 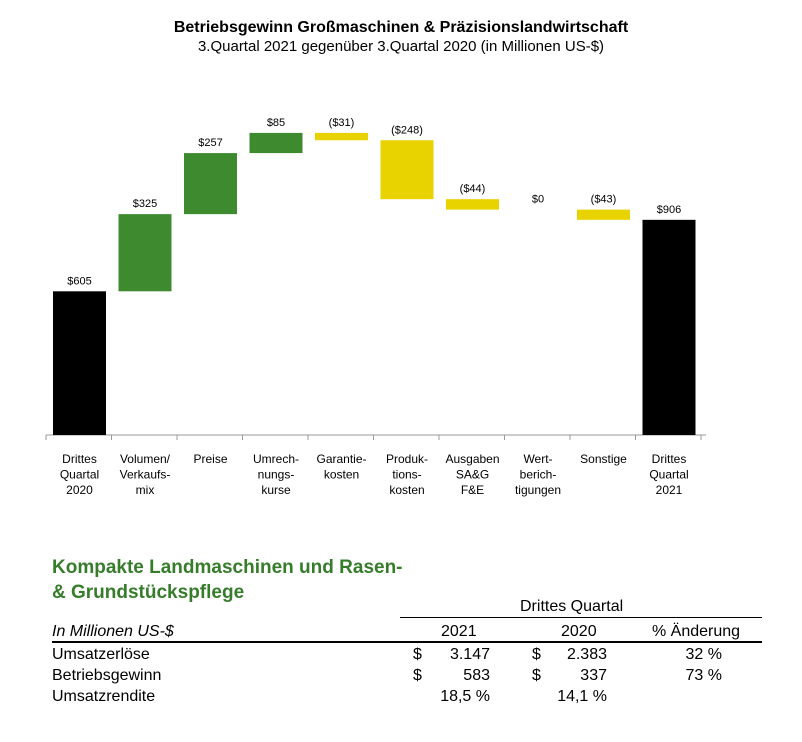 What do you see at coordinates (669, 210) in the screenshot?
I see `data-label-10: $906` at bounding box center [669, 210].